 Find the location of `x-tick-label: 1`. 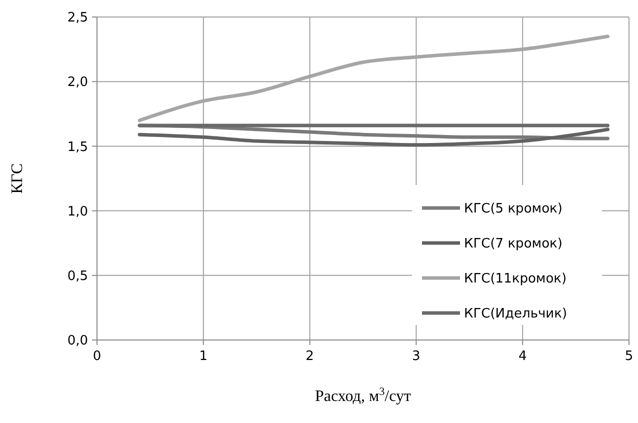

x-tick-label: 1 is located at coordinates (203, 356).